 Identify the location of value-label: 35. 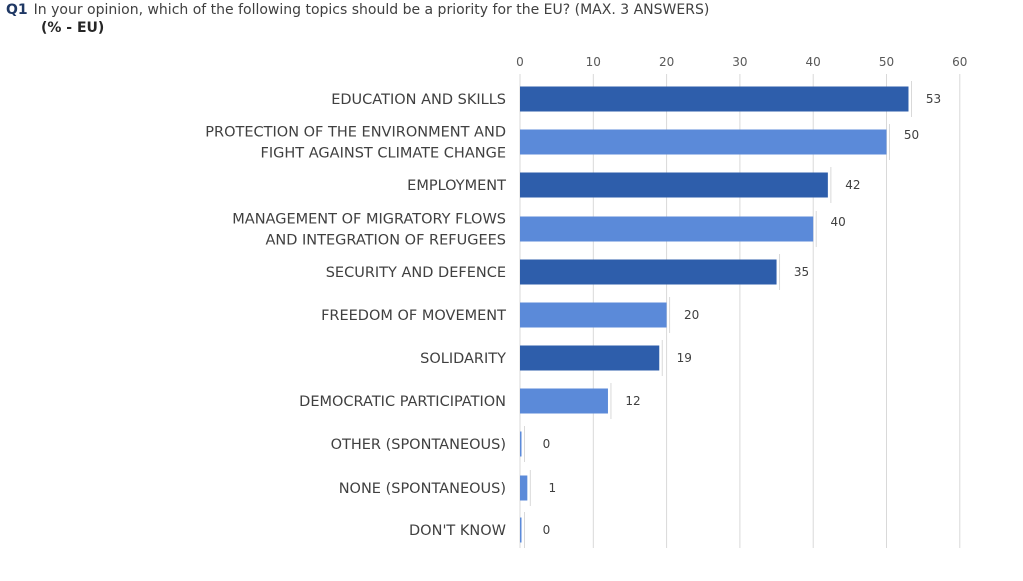
(801, 272).